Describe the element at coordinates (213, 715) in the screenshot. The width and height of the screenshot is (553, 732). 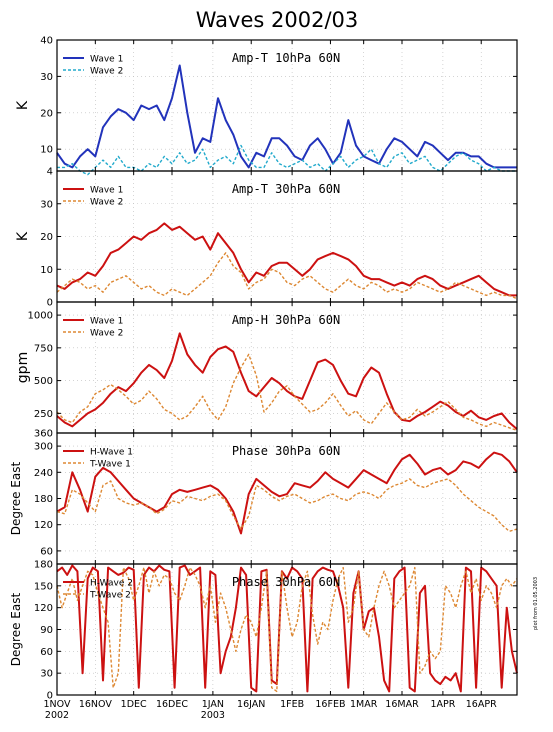
I see `x-tick-year-label: 2003` at that location.